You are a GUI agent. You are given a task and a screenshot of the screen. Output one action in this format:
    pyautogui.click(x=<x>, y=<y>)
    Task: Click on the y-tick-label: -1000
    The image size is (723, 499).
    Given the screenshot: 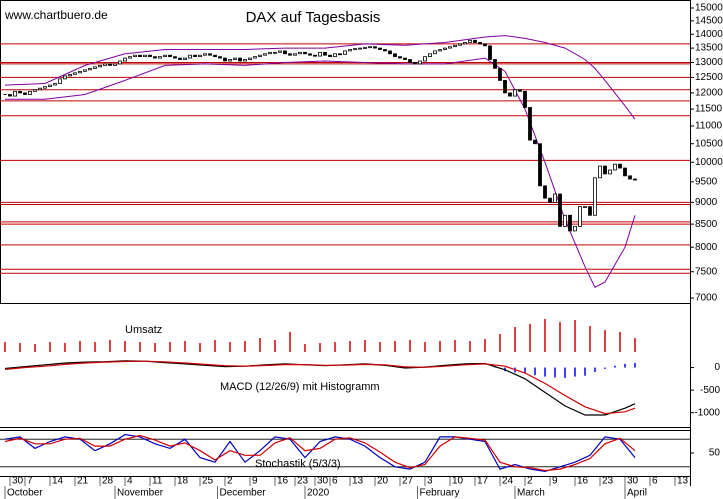 What is the action you would take?
    pyautogui.click(x=707, y=412)
    